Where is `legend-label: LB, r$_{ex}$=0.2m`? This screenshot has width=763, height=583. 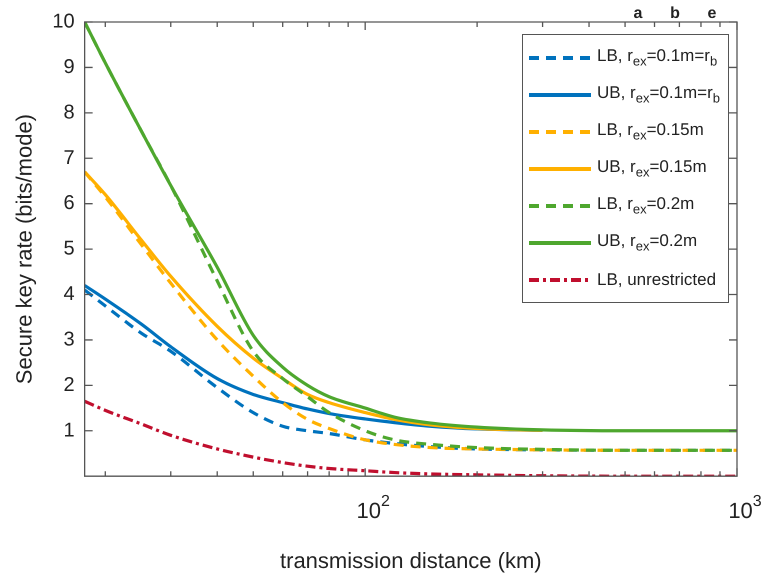 legend-label: LB, r$_{ex}$=0.2m is located at coordinates (645, 205).